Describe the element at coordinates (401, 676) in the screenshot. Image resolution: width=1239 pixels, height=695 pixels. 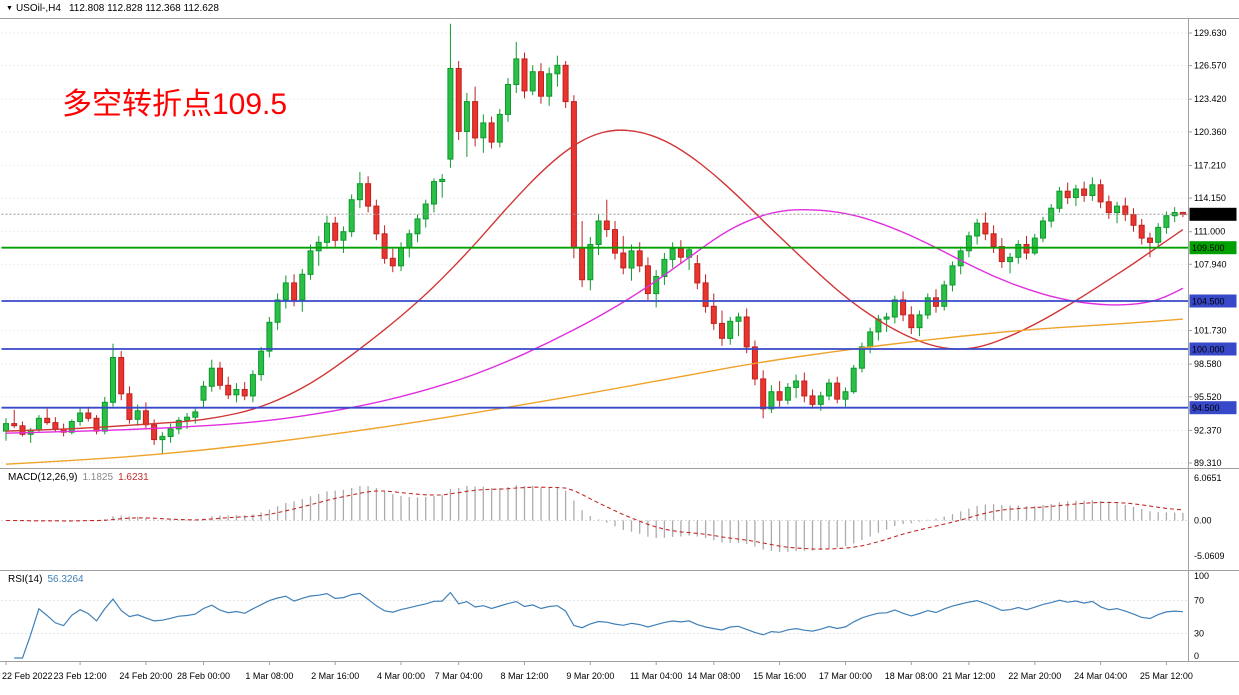
I see `time-tick-label: 4 Mar 00:00` at that location.